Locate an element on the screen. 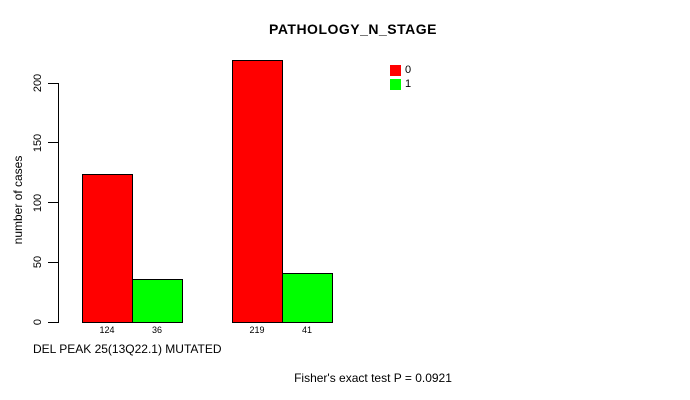  y-axis-tick-label: 150 is located at coordinates (38, 142).